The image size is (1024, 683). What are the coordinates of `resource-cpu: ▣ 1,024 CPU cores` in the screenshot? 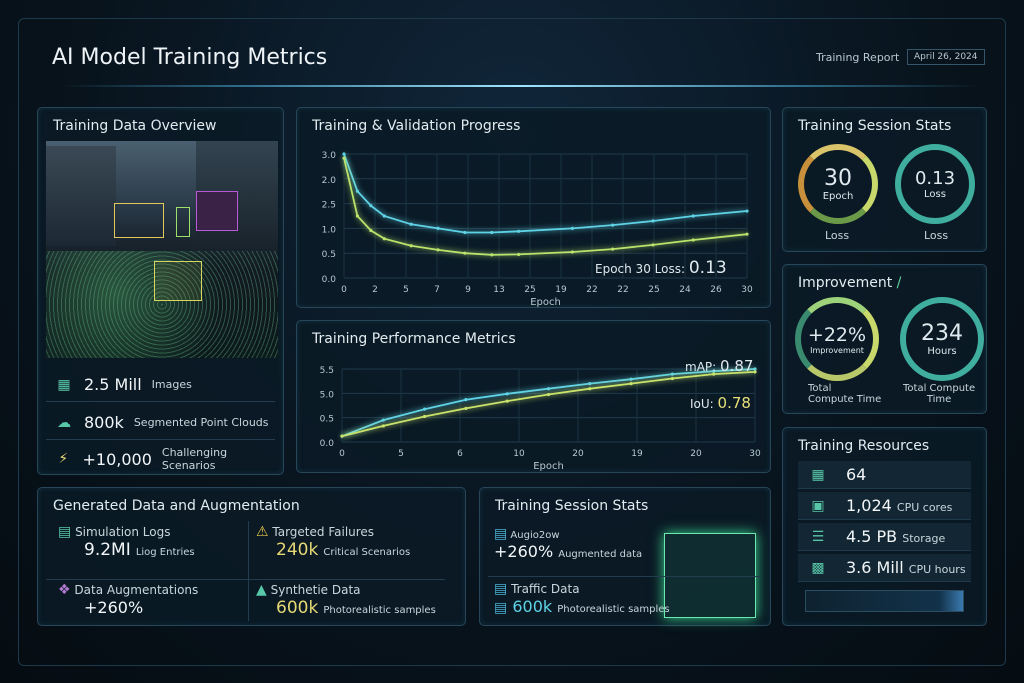 It's located at (884, 506).